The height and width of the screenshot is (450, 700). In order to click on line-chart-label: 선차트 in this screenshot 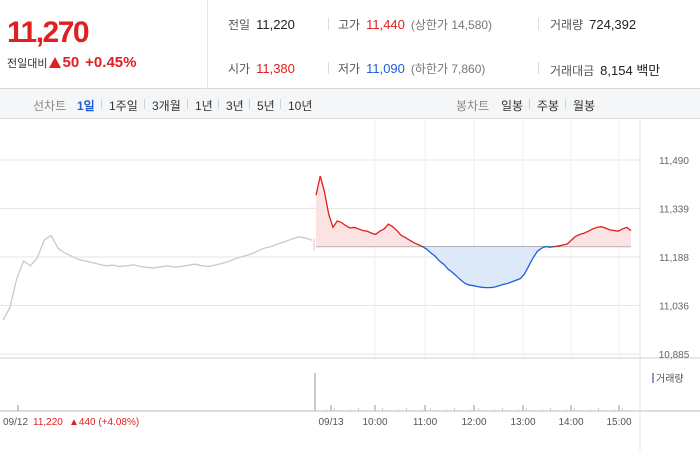, I will do `click(50, 106)`.